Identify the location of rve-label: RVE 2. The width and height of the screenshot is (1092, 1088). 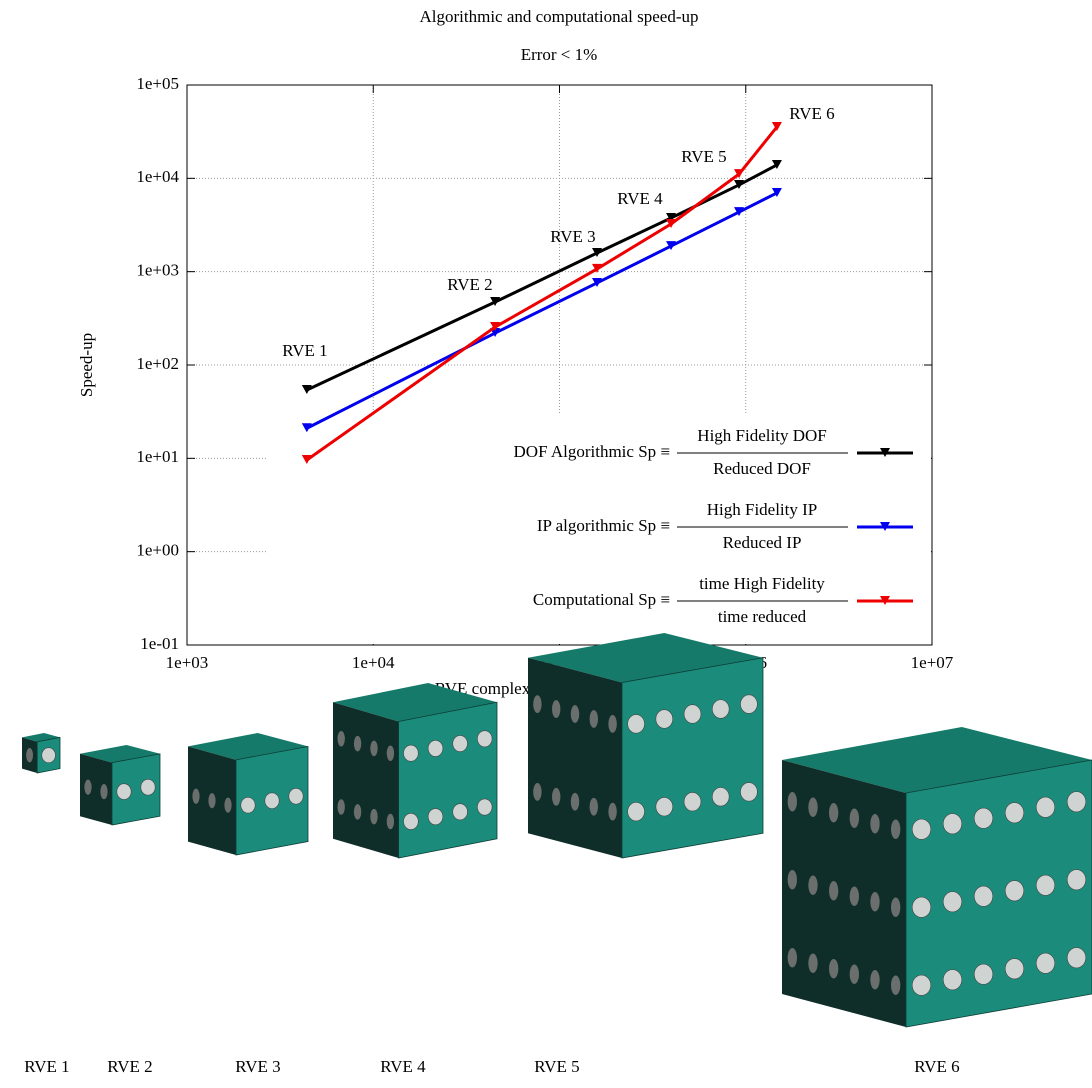
(129, 1066).